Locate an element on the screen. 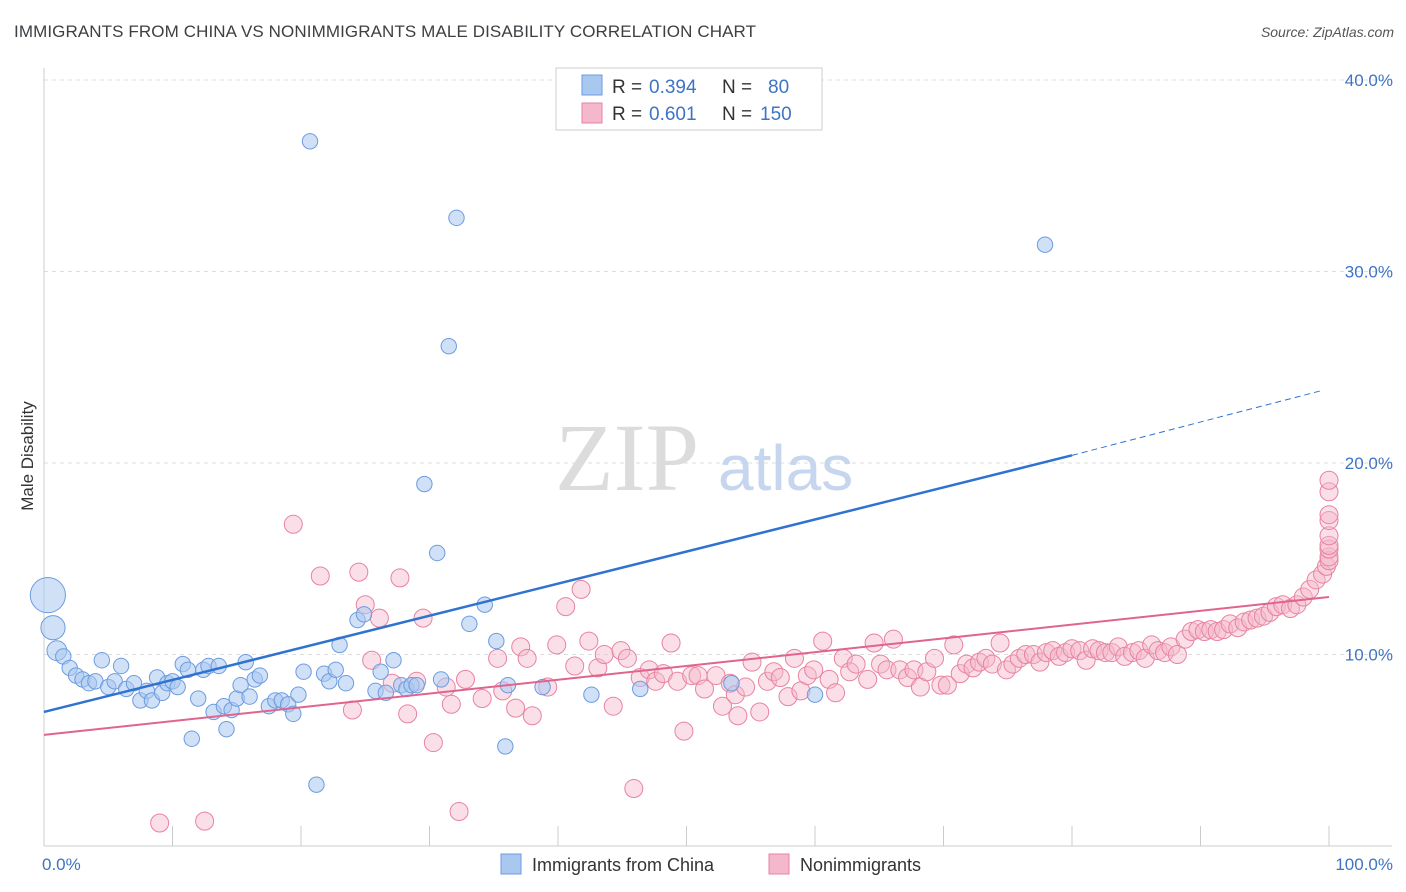 The width and height of the screenshot is (1406, 892). y-tick-label-3: 40.0% is located at coordinates (1369, 80).